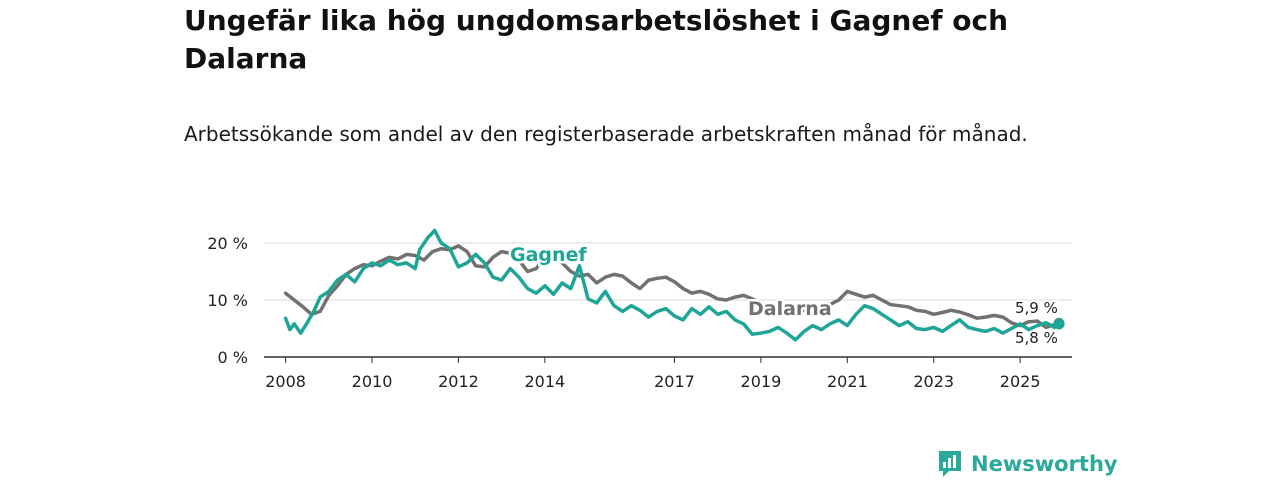 The height and width of the screenshot is (480, 1280). I want to click on x-axis: 2008 2010 2012 2014 2017 2019 2021 2023 2025, so click(653, 374).